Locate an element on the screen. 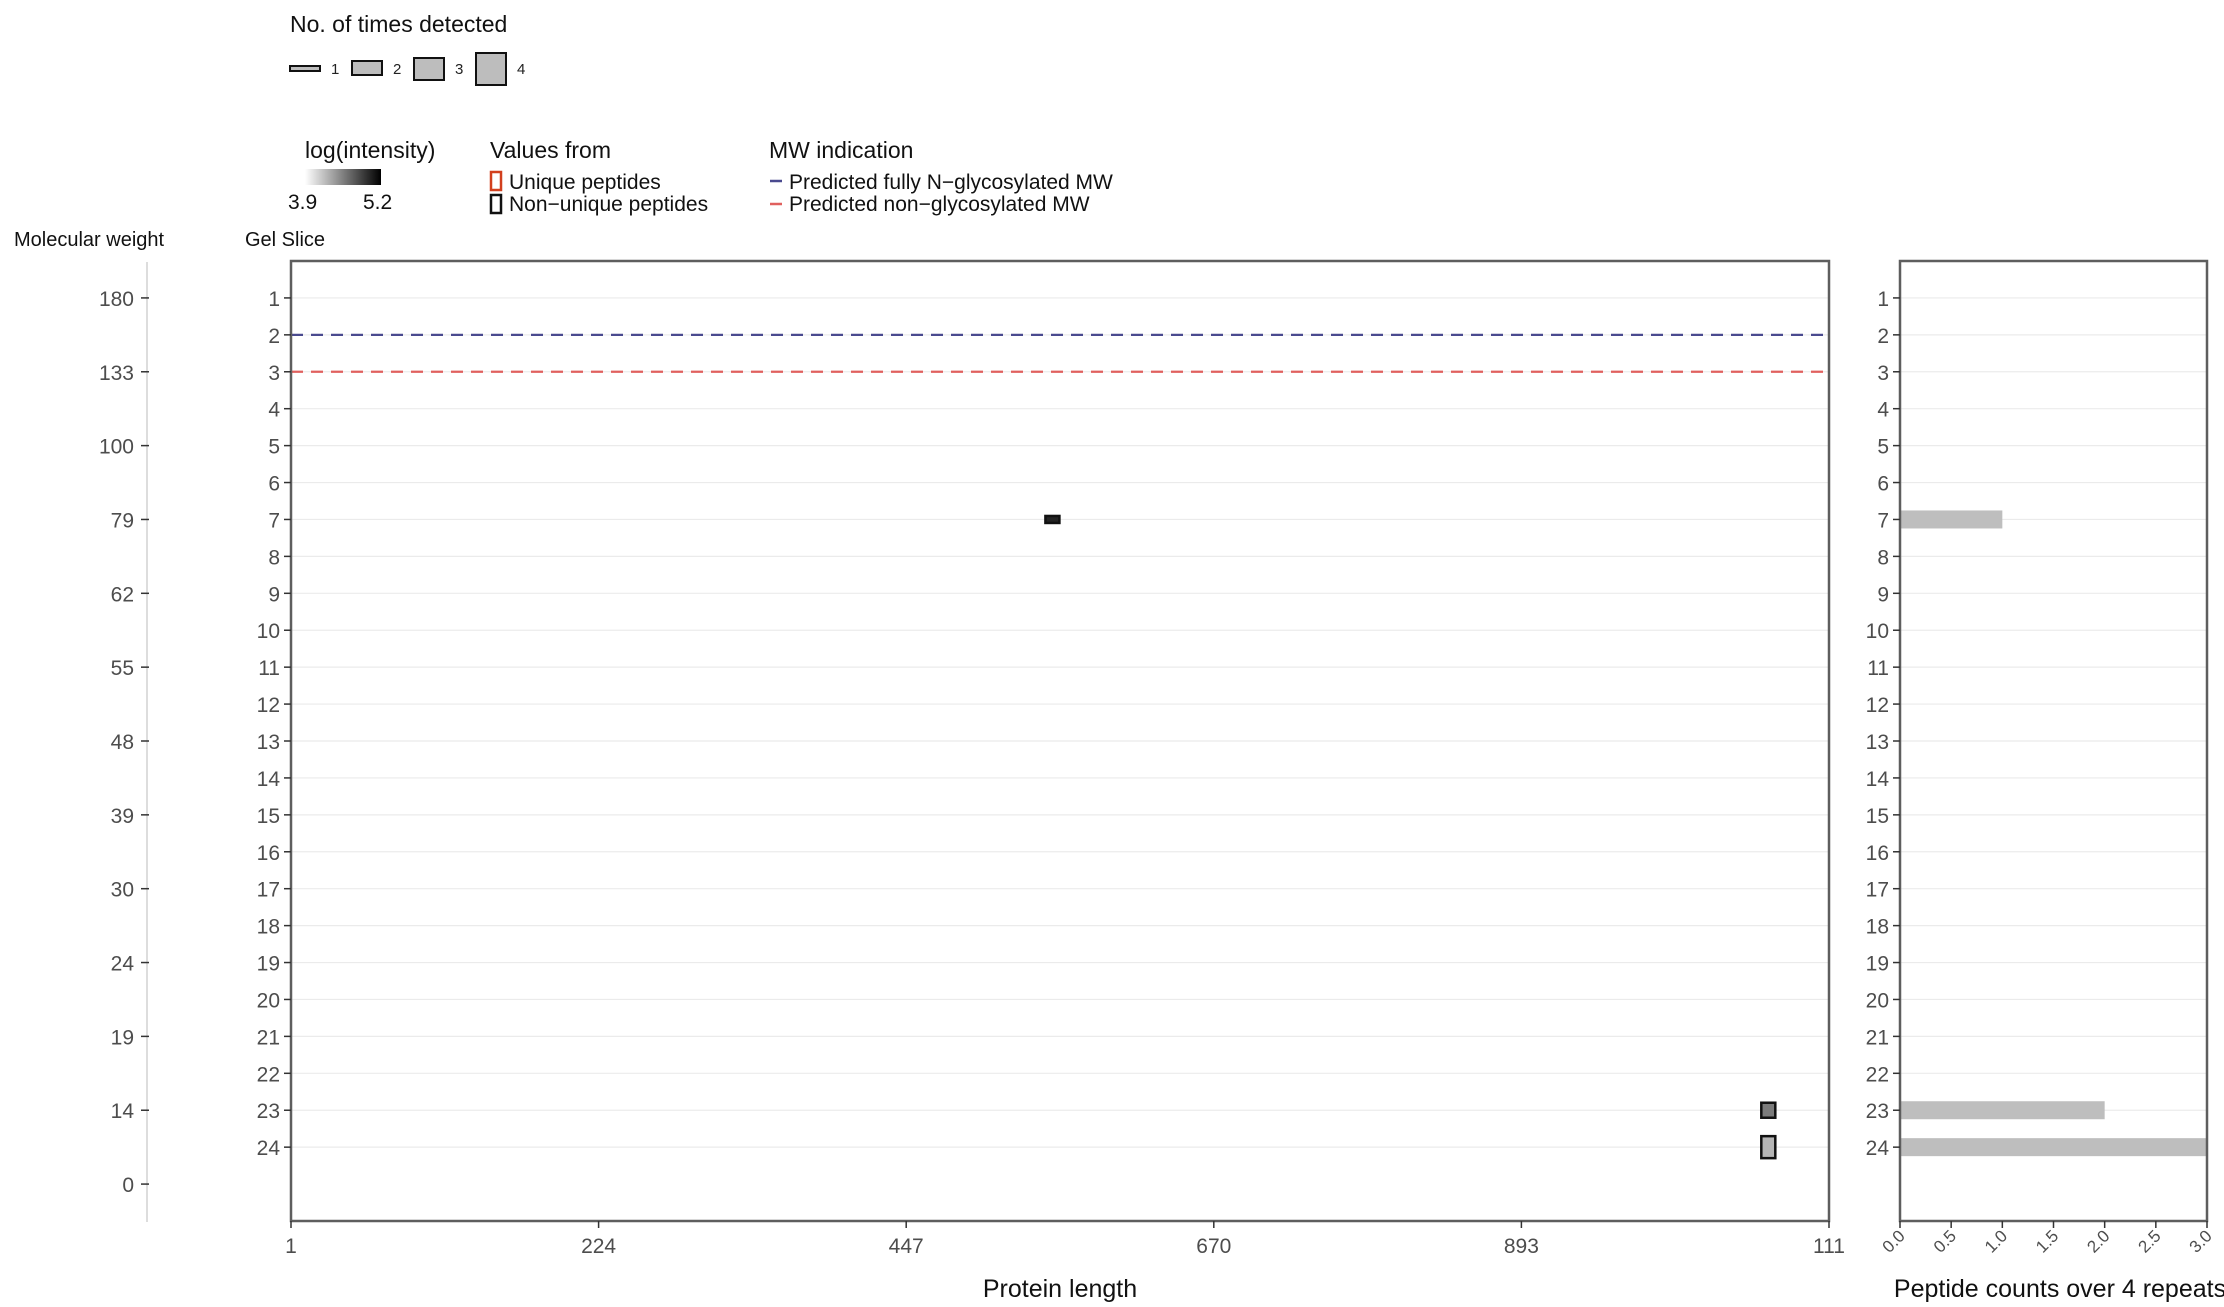 The width and height of the screenshot is (2224, 1307). side-slice-tick-label: 16 is located at coordinates (1877, 853).